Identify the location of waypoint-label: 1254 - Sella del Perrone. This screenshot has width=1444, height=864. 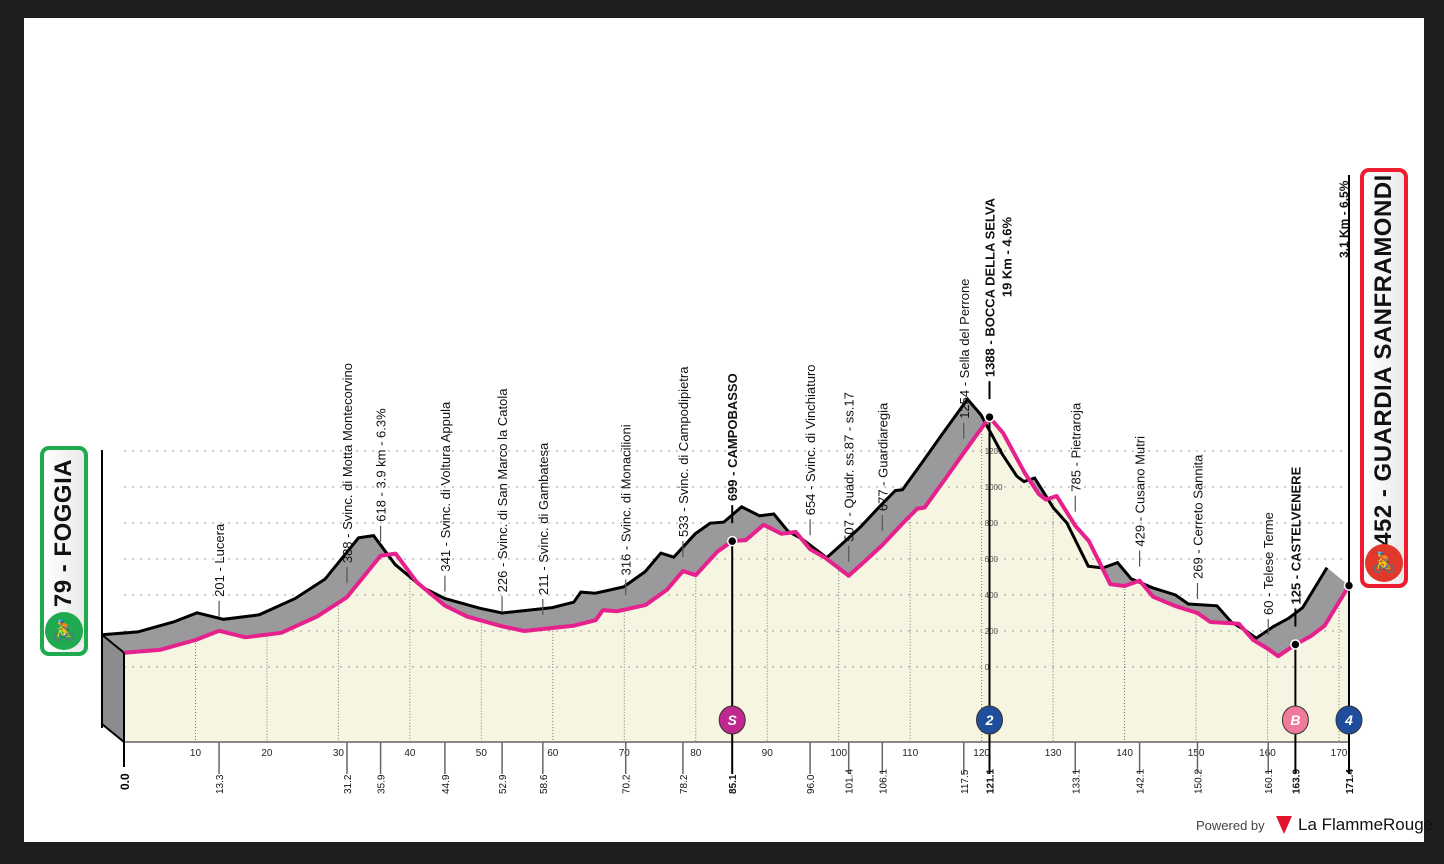
(964, 349).